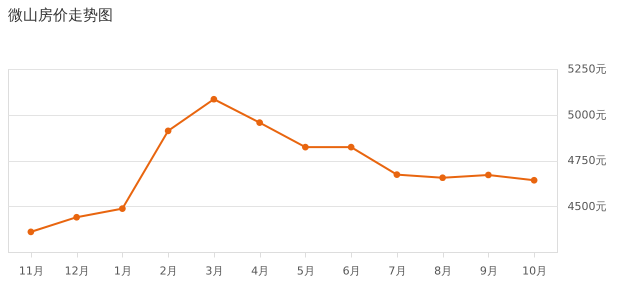 The height and width of the screenshot is (306, 640). Describe the element at coordinates (351, 271) in the screenshot. I see `x-tick-label: 6月` at that location.